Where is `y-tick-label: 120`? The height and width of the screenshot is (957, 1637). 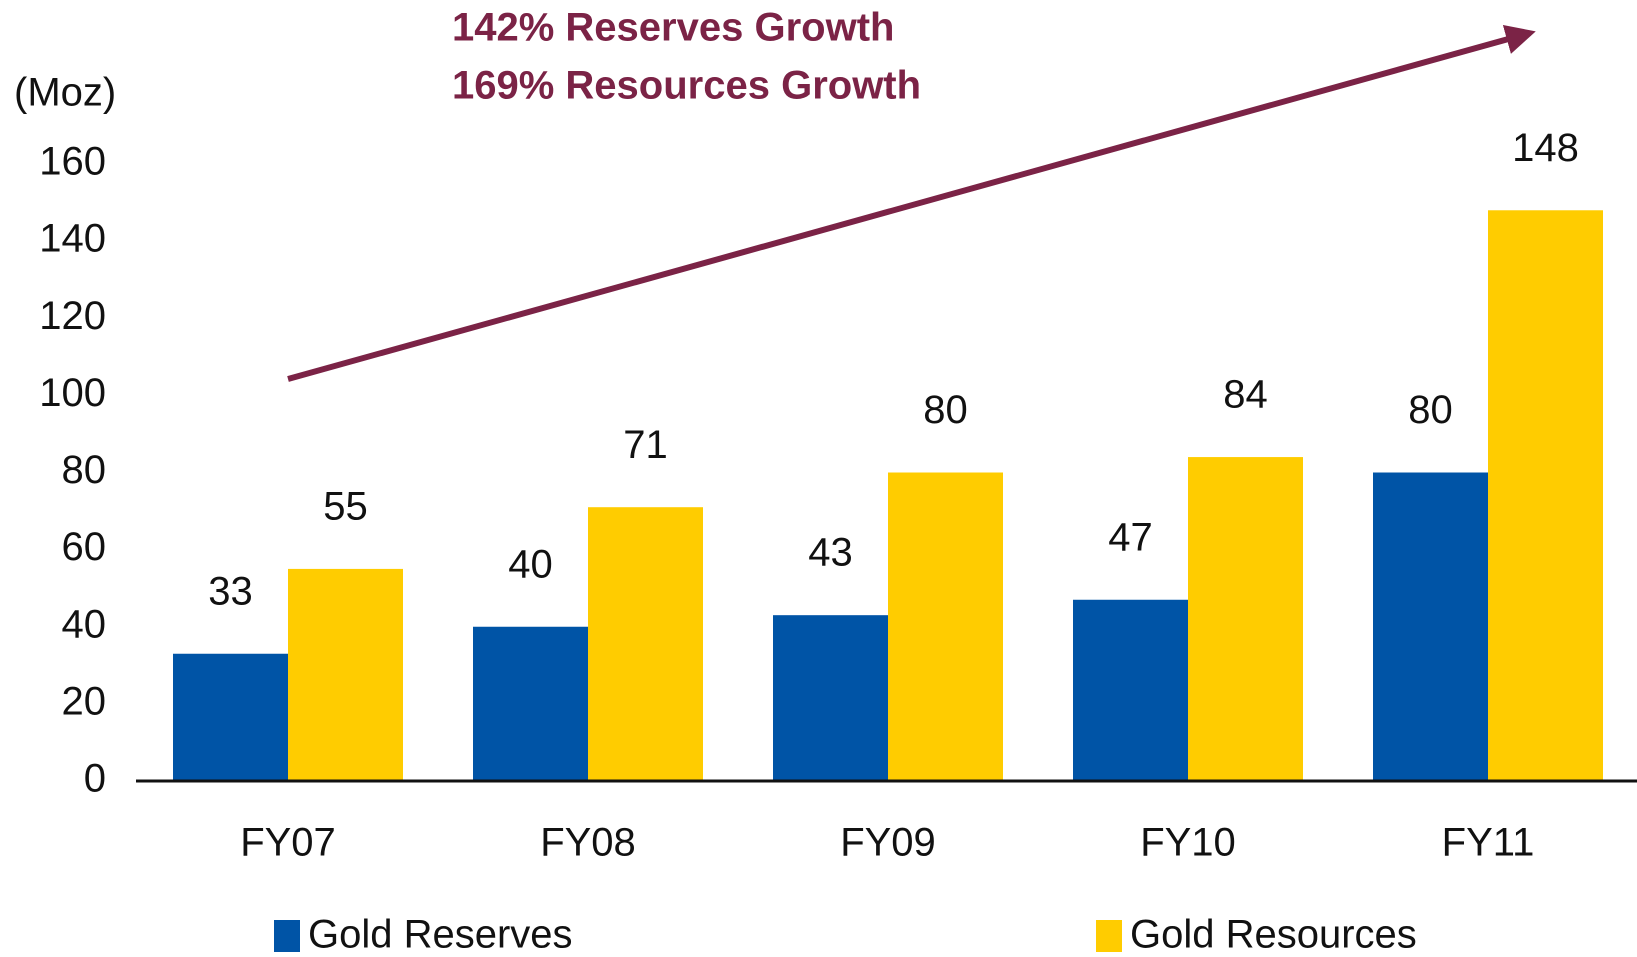
y-tick-label: 120 is located at coordinates (72, 316).